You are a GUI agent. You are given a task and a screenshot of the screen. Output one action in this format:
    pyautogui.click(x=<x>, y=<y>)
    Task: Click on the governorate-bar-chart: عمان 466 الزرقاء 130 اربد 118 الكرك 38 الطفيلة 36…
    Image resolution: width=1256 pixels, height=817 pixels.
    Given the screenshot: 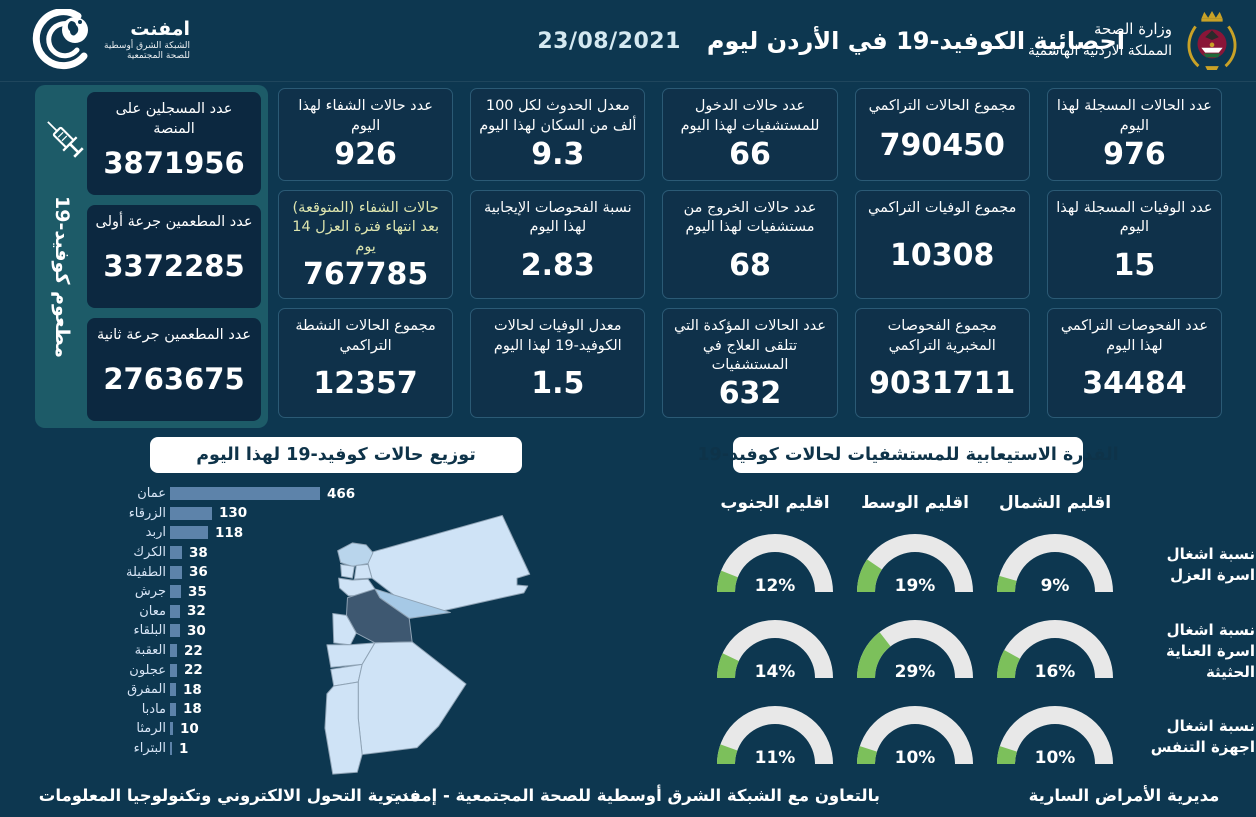 What is the action you would take?
    pyautogui.click(x=271, y=621)
    